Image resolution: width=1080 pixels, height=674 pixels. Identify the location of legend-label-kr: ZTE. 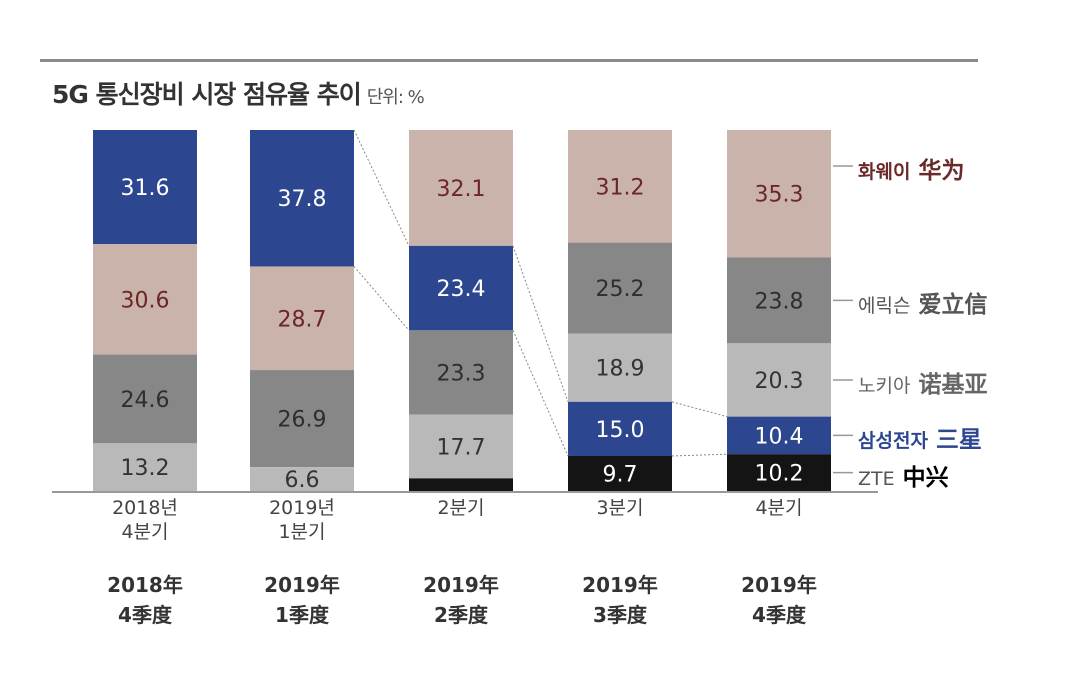
(876, 478).